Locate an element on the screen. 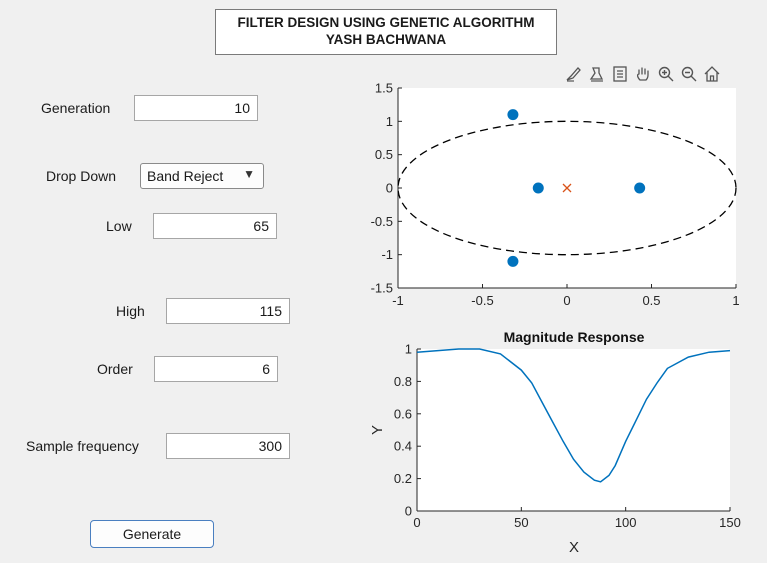 This screenshot has width=767, height=563. zplane-x-tick-label: 0 is located at coordinates (566, 300).